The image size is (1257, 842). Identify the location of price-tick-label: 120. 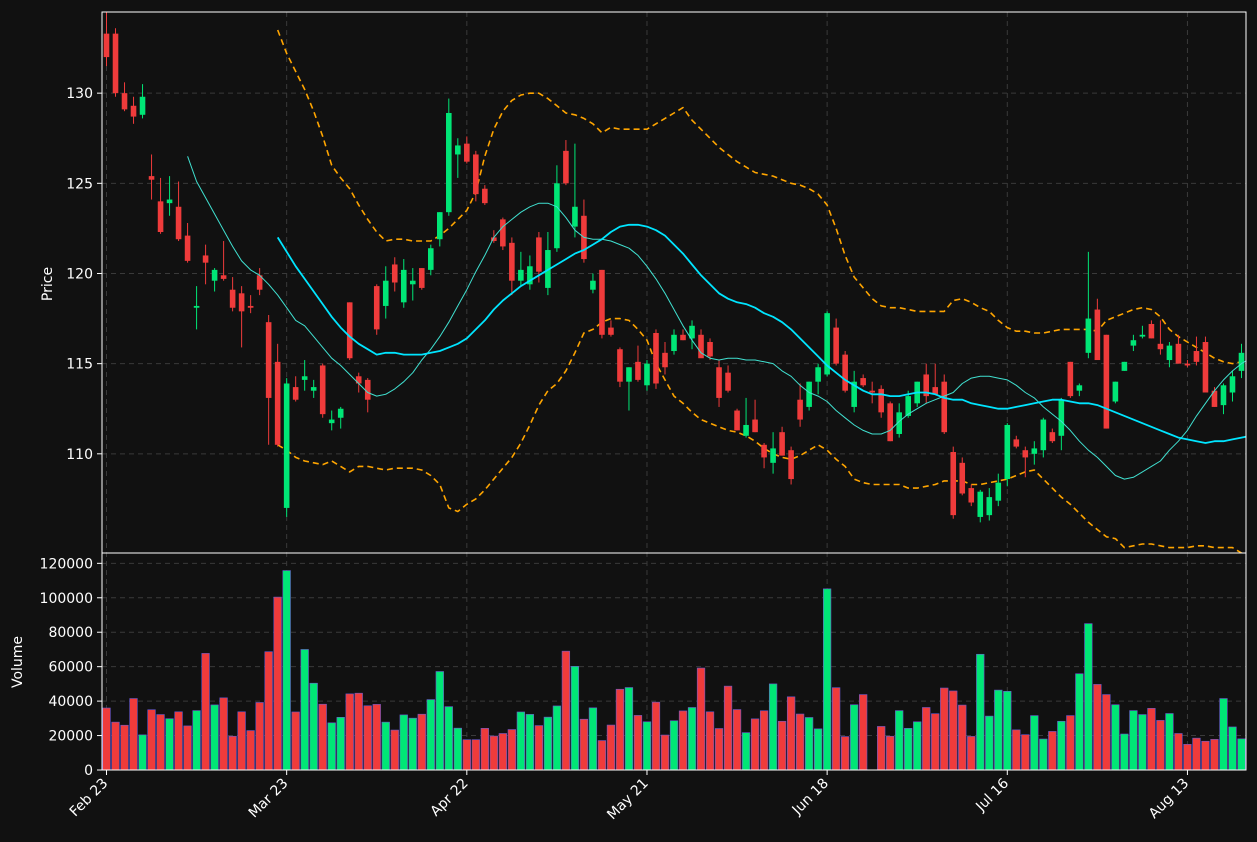
(79, 274).